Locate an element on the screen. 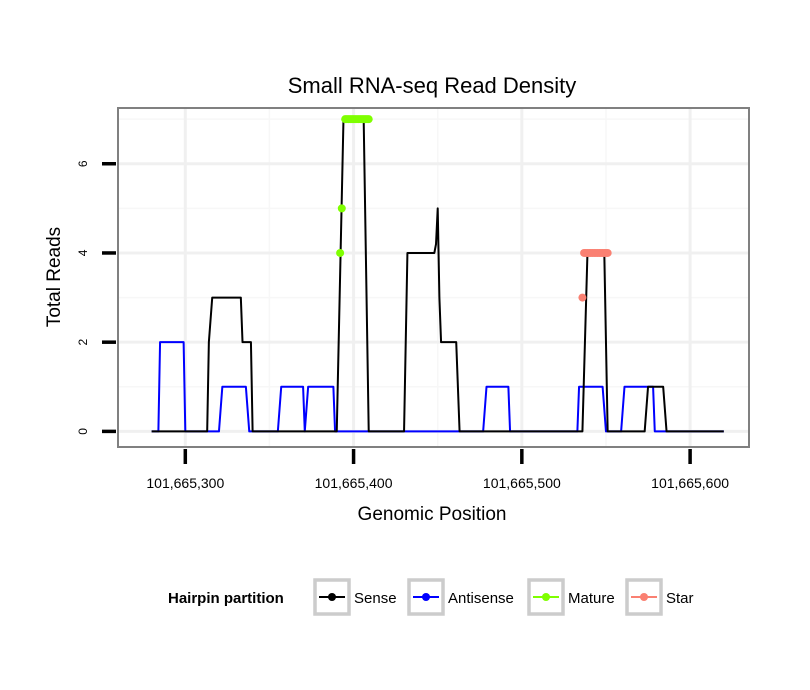 This screenshot has width=810, height=690. legend-label: Antisense is located at coordinates (481, 598).